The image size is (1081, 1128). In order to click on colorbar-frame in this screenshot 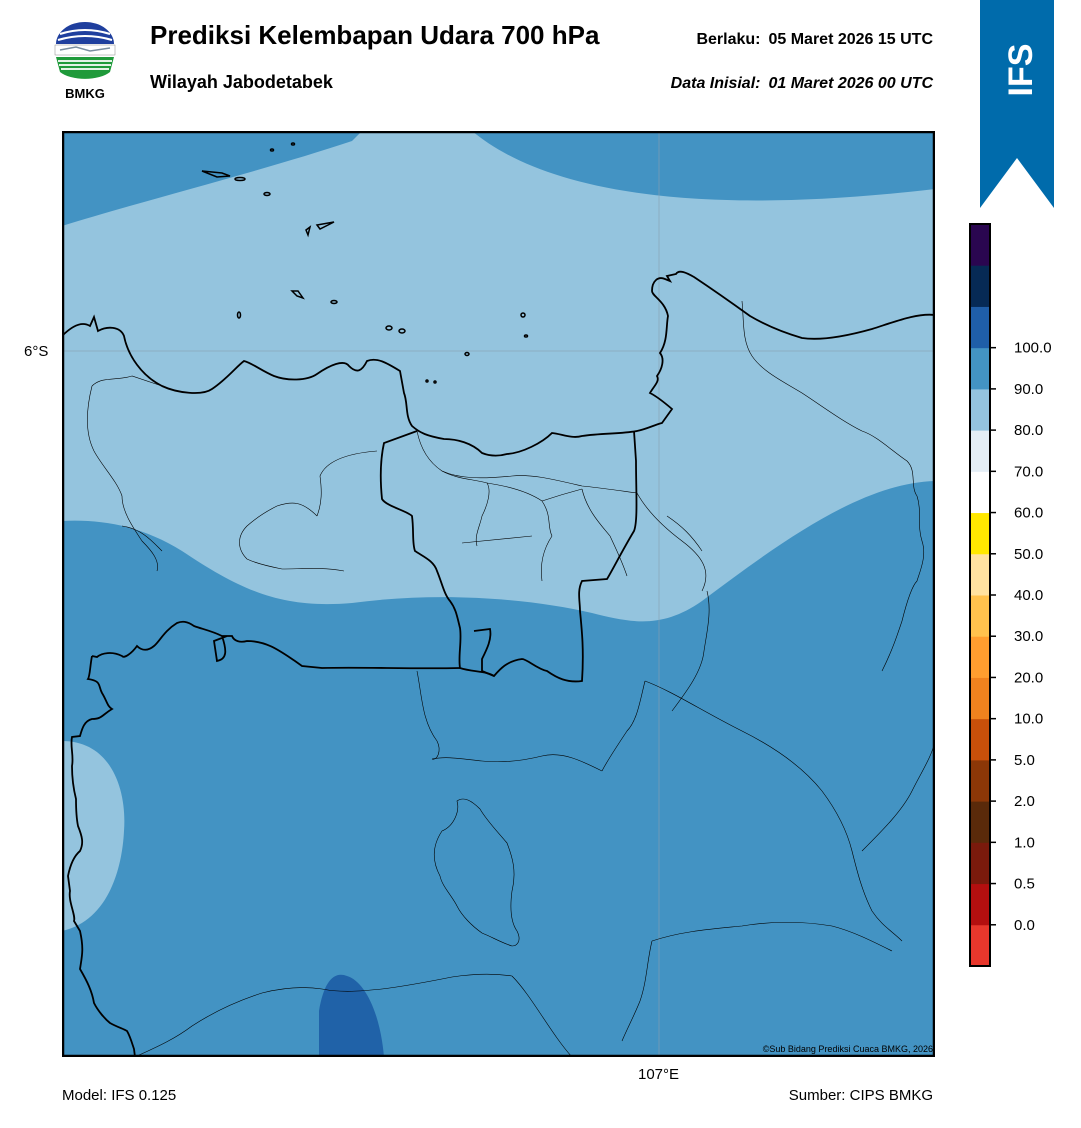, I will do `click(980, 595)`.